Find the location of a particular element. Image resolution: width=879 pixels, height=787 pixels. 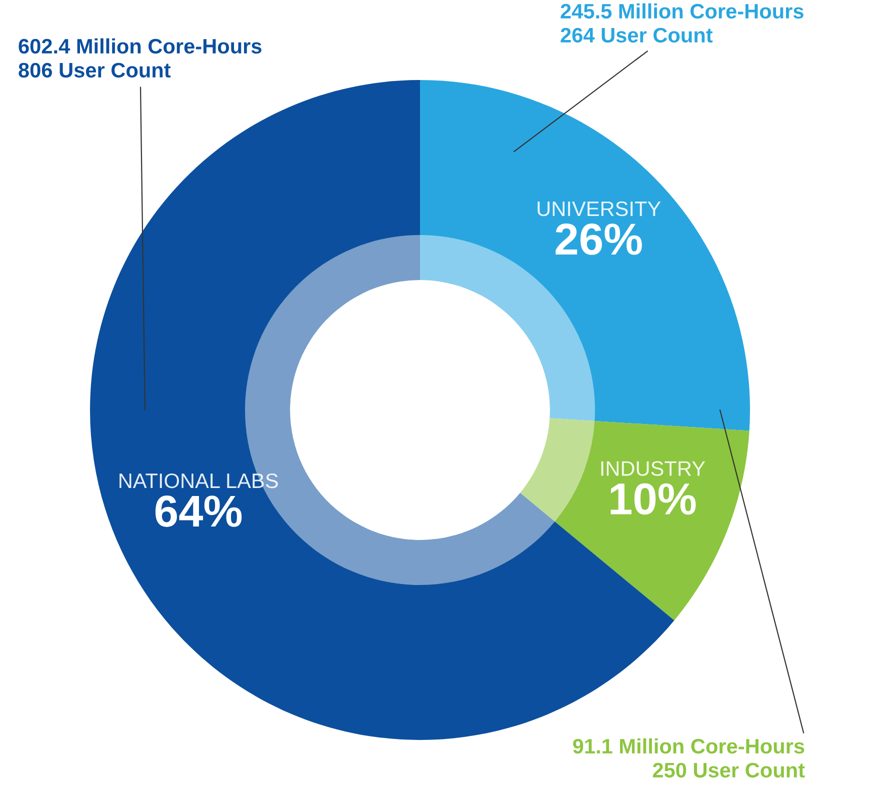

text: 245.5 Million Core-Hours 264 User Count is located at coordinates (682, 23).